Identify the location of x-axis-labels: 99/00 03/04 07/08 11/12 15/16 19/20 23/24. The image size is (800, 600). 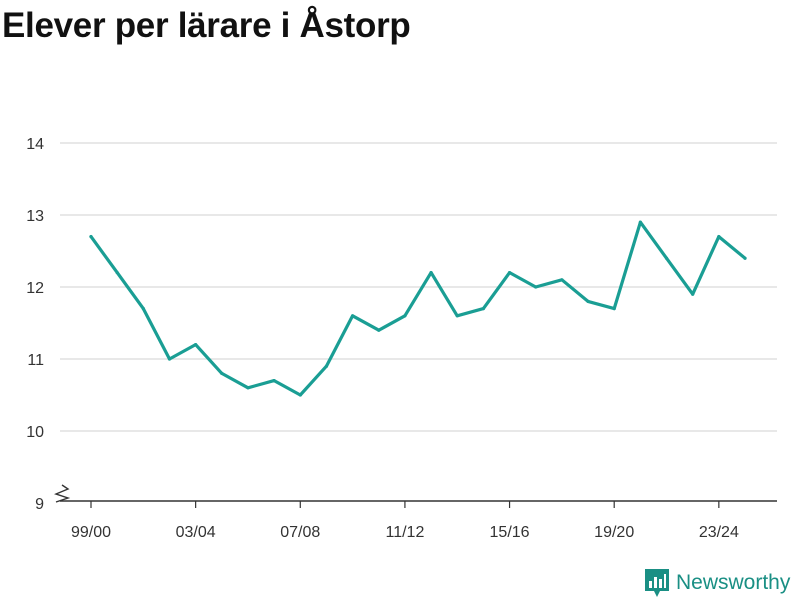
(405, 532).